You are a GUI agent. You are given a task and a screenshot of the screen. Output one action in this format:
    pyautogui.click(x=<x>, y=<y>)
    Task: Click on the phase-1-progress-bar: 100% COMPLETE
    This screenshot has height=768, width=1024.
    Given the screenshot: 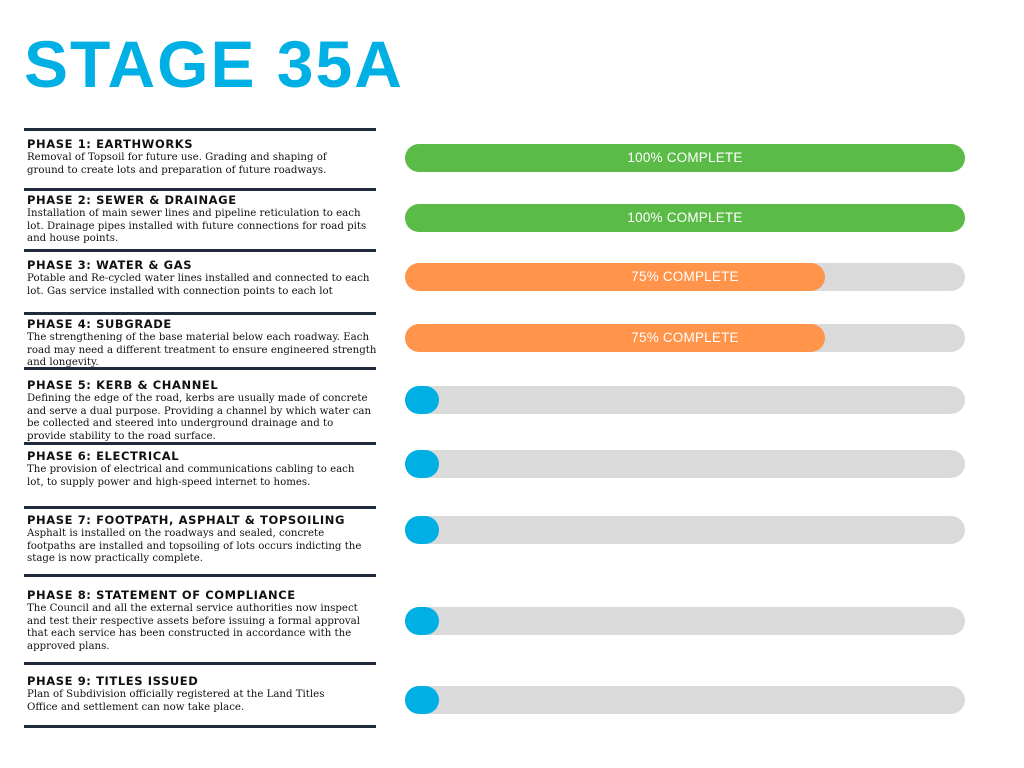 What is the action you would take?
    pyautogui.click(x=685, y=158)
    